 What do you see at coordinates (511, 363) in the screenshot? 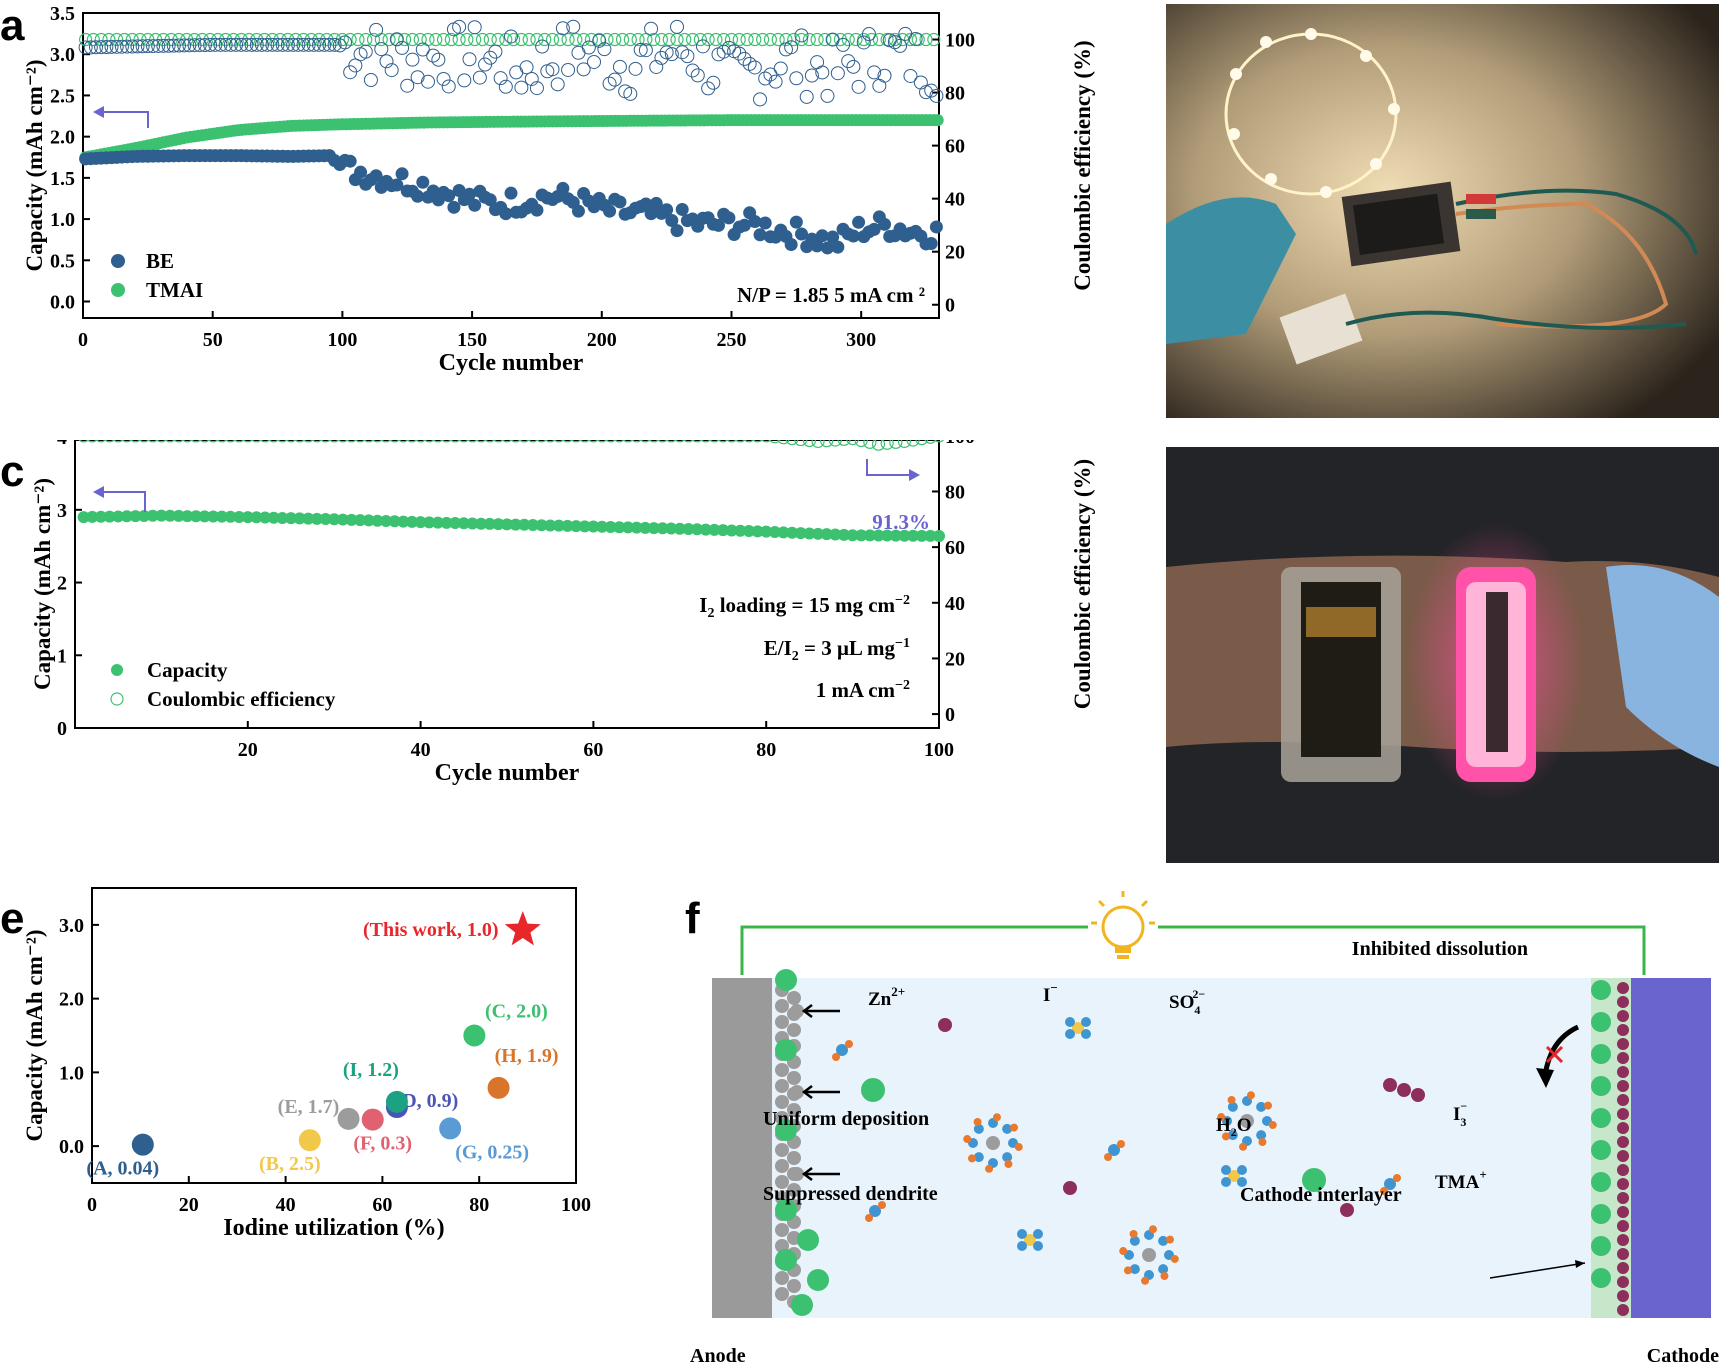
I see `x-axis-title: Cycle number` at bounding box center [511, 363].